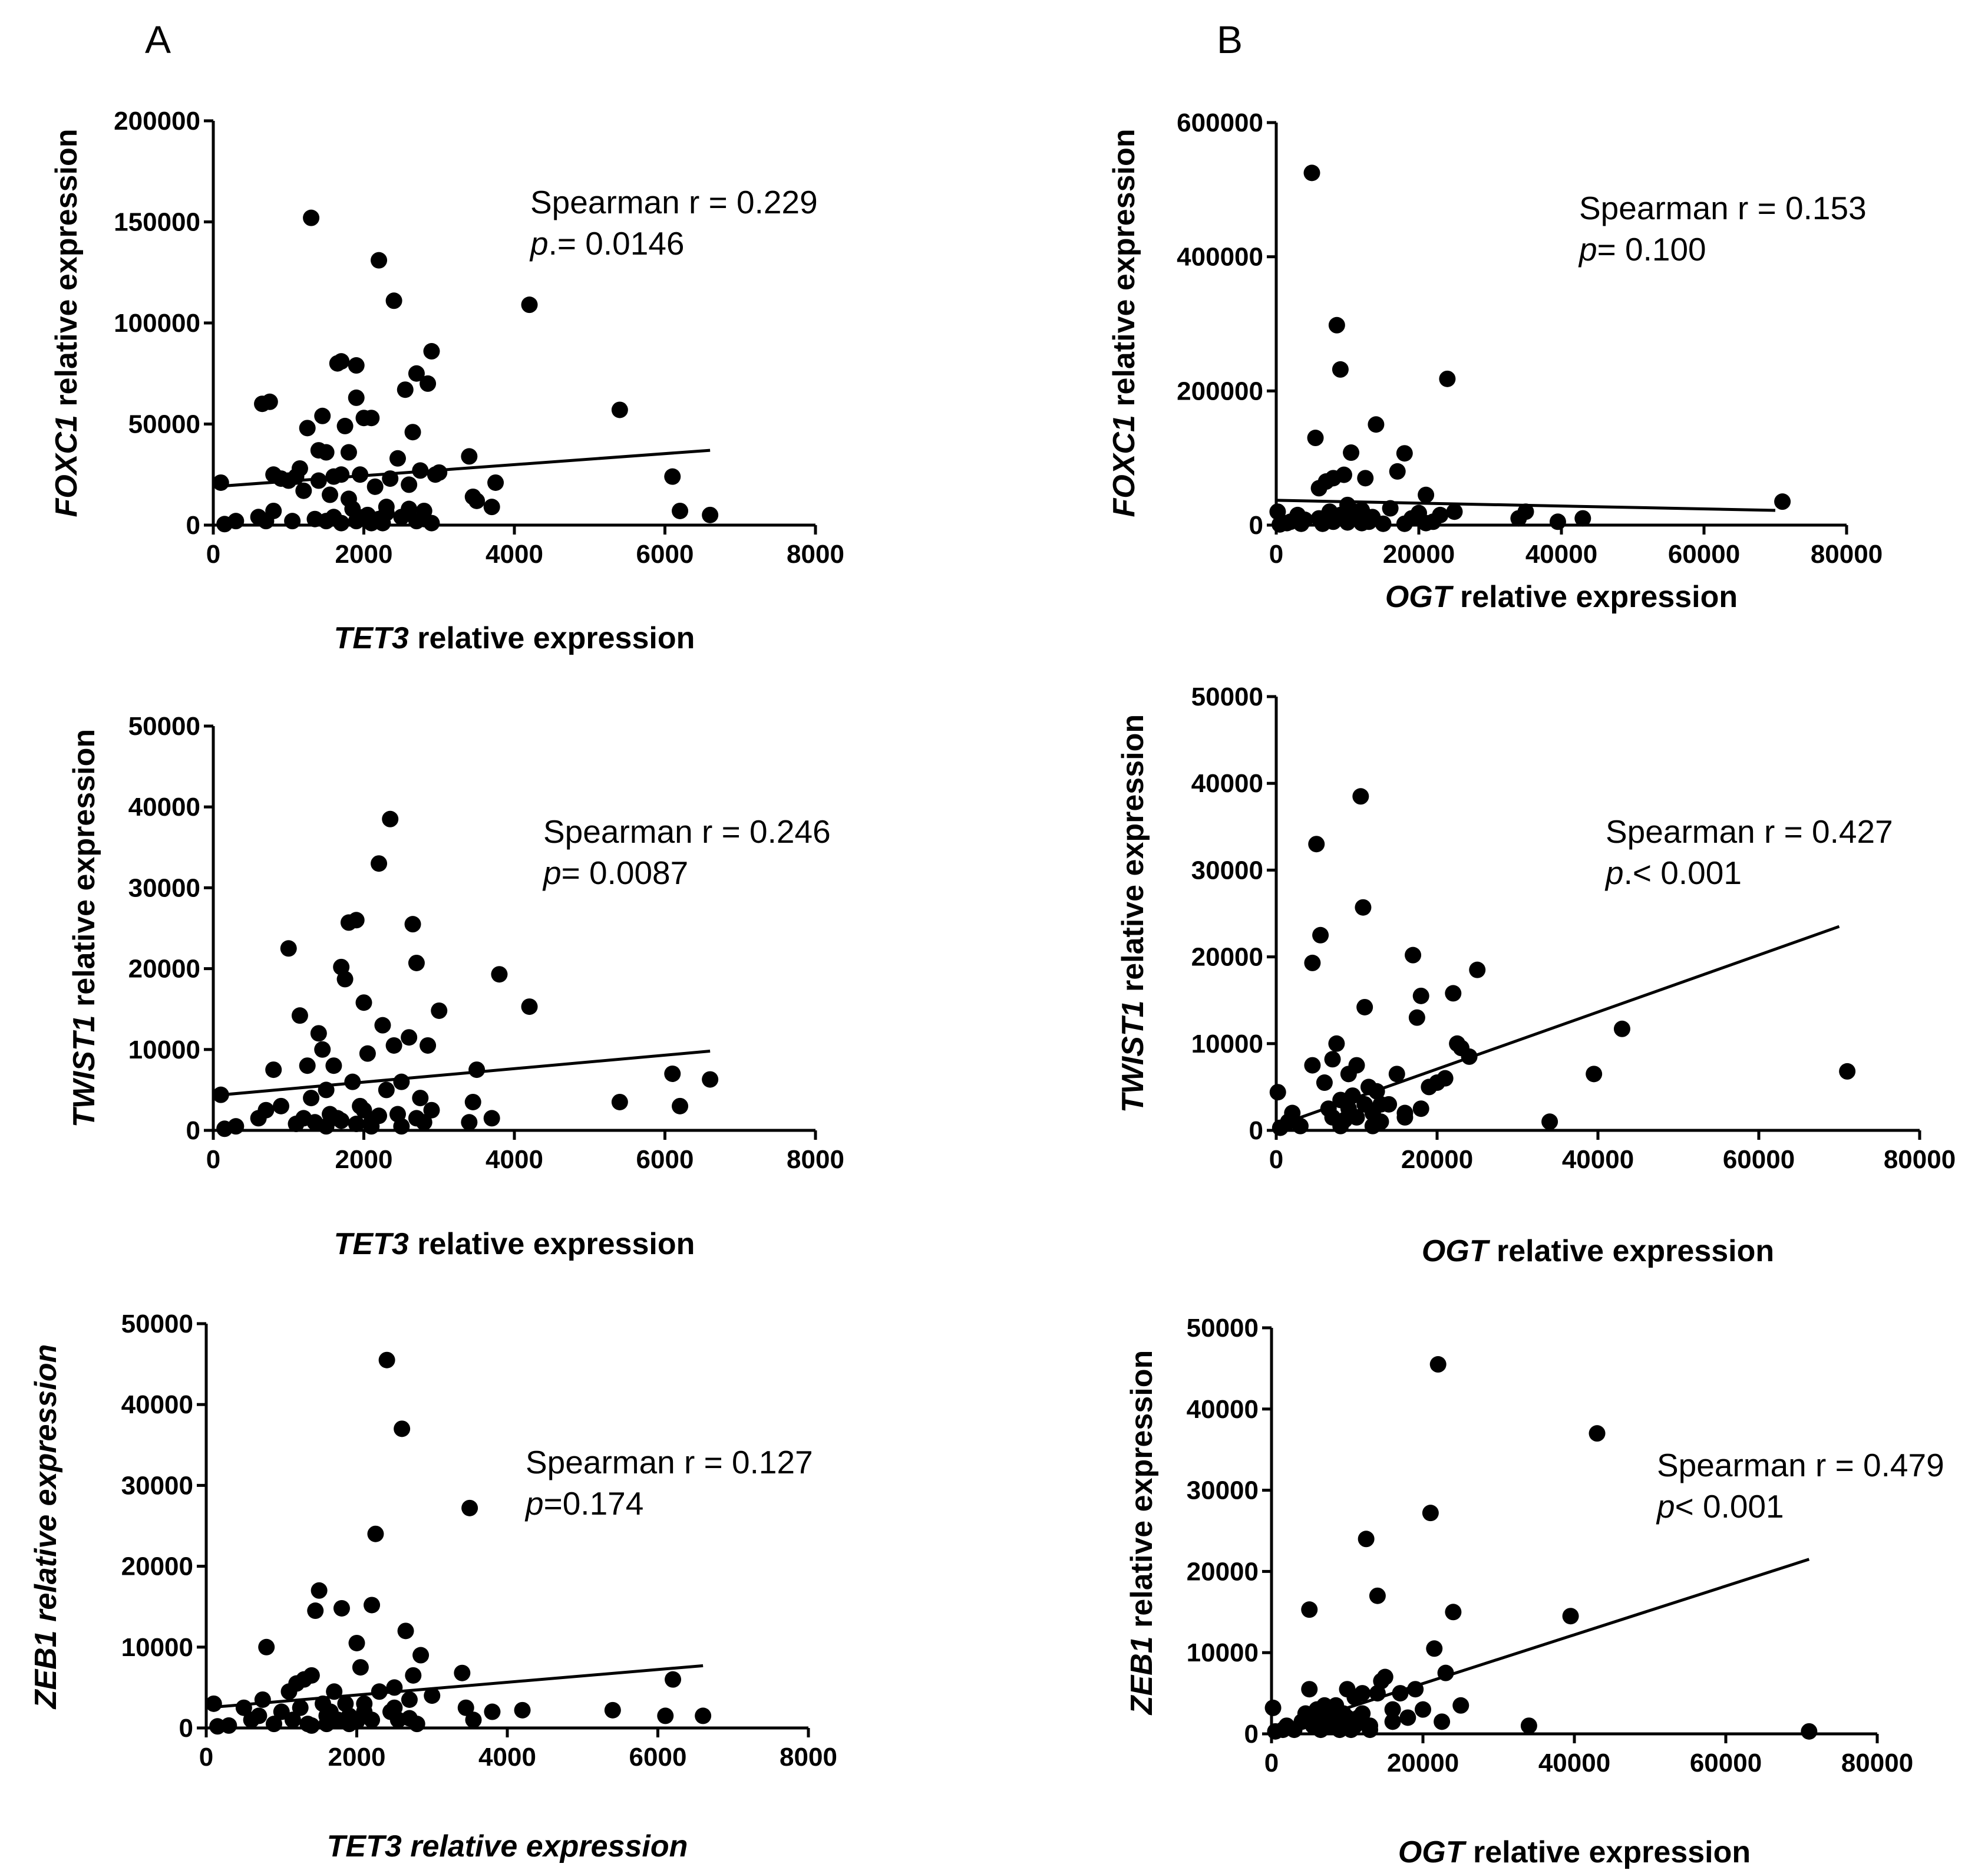 The width and height of the screenshot is (1988, 1870). Describe the element at coordinates (1142, 1533) in the screenshot. I see `y-axis-title: ZEB1 relative expression` at that location.